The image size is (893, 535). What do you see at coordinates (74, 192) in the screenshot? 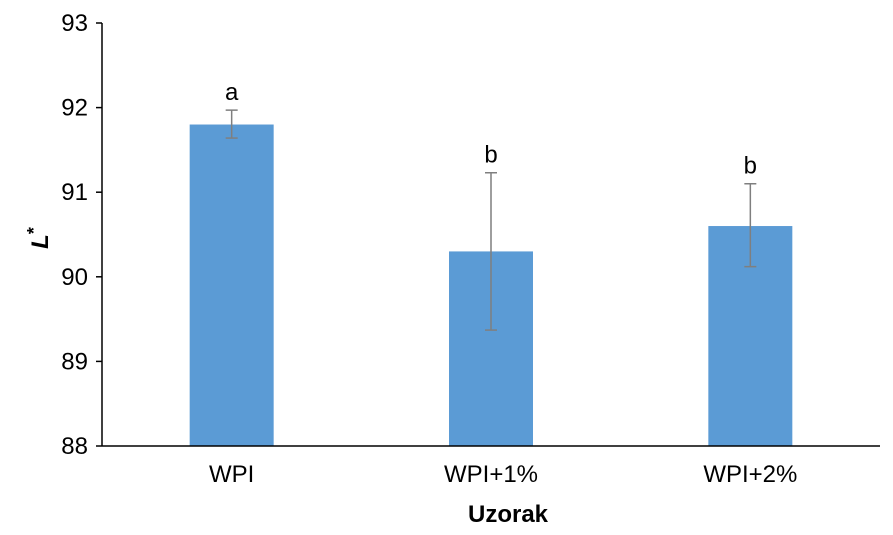
I see `y-tick-label: 91` at bounding box center [74, 192].